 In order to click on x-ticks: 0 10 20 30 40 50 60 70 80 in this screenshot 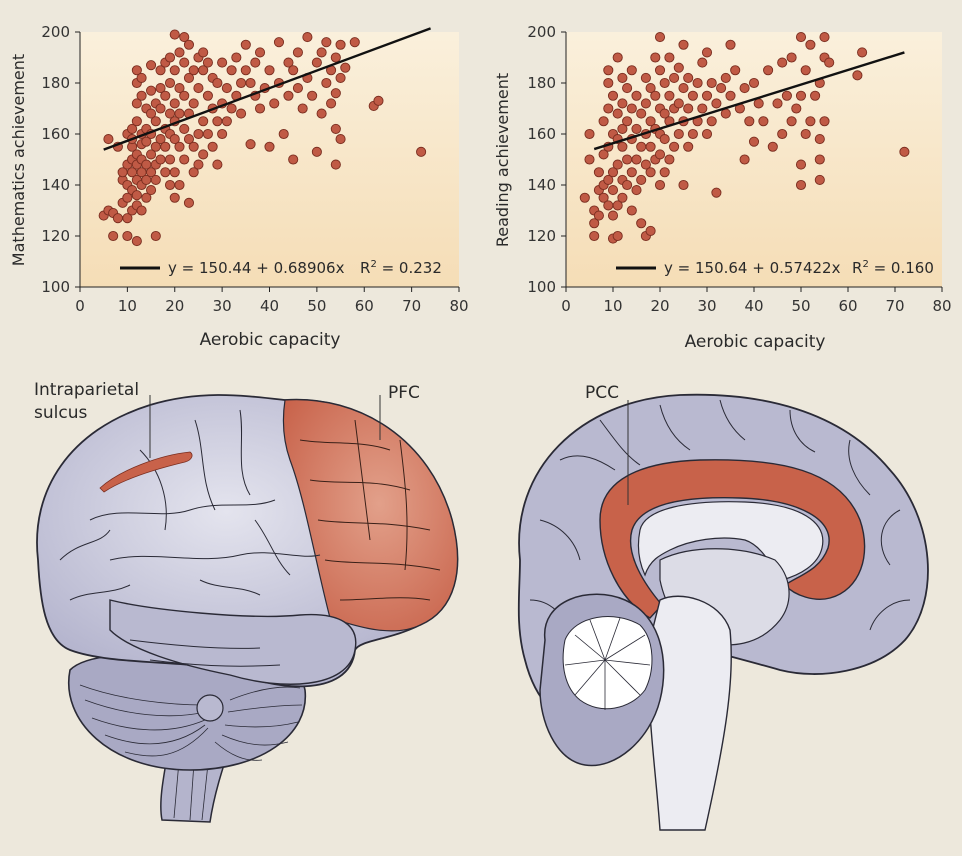, I will do `click(756, 301)`.